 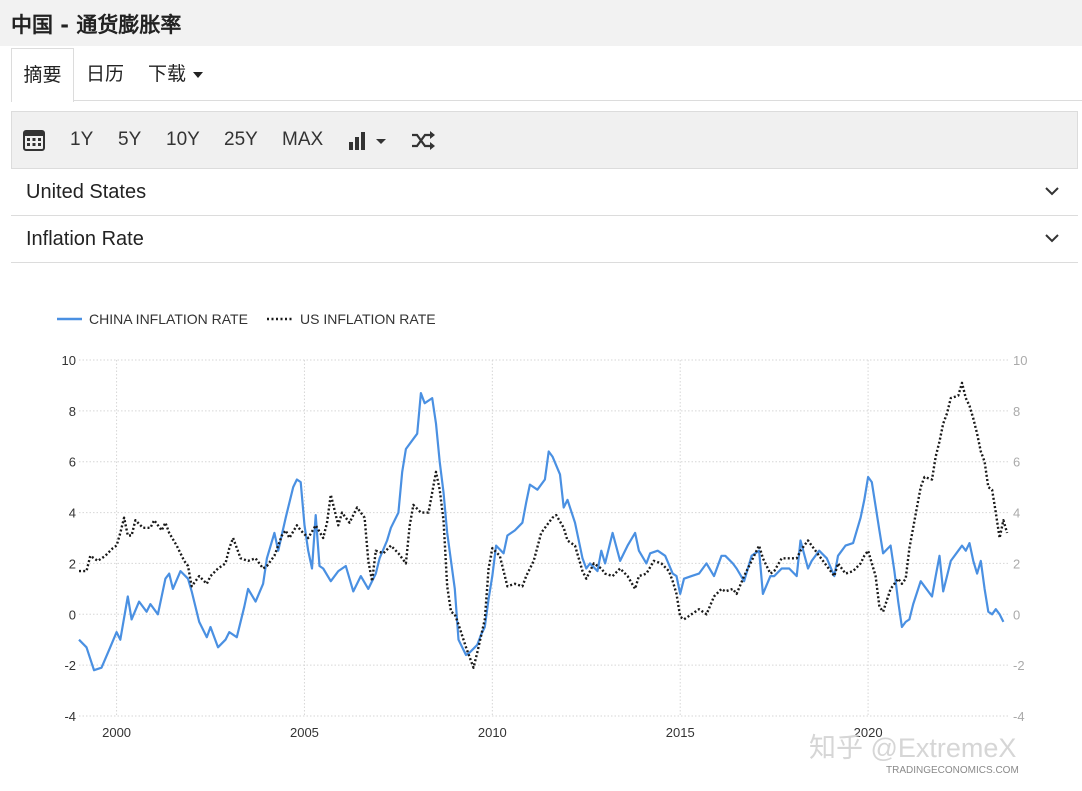 I want to click on legend: CHINA INFLATION RATE US INFLATION RATE, so click(x=246, y=319).